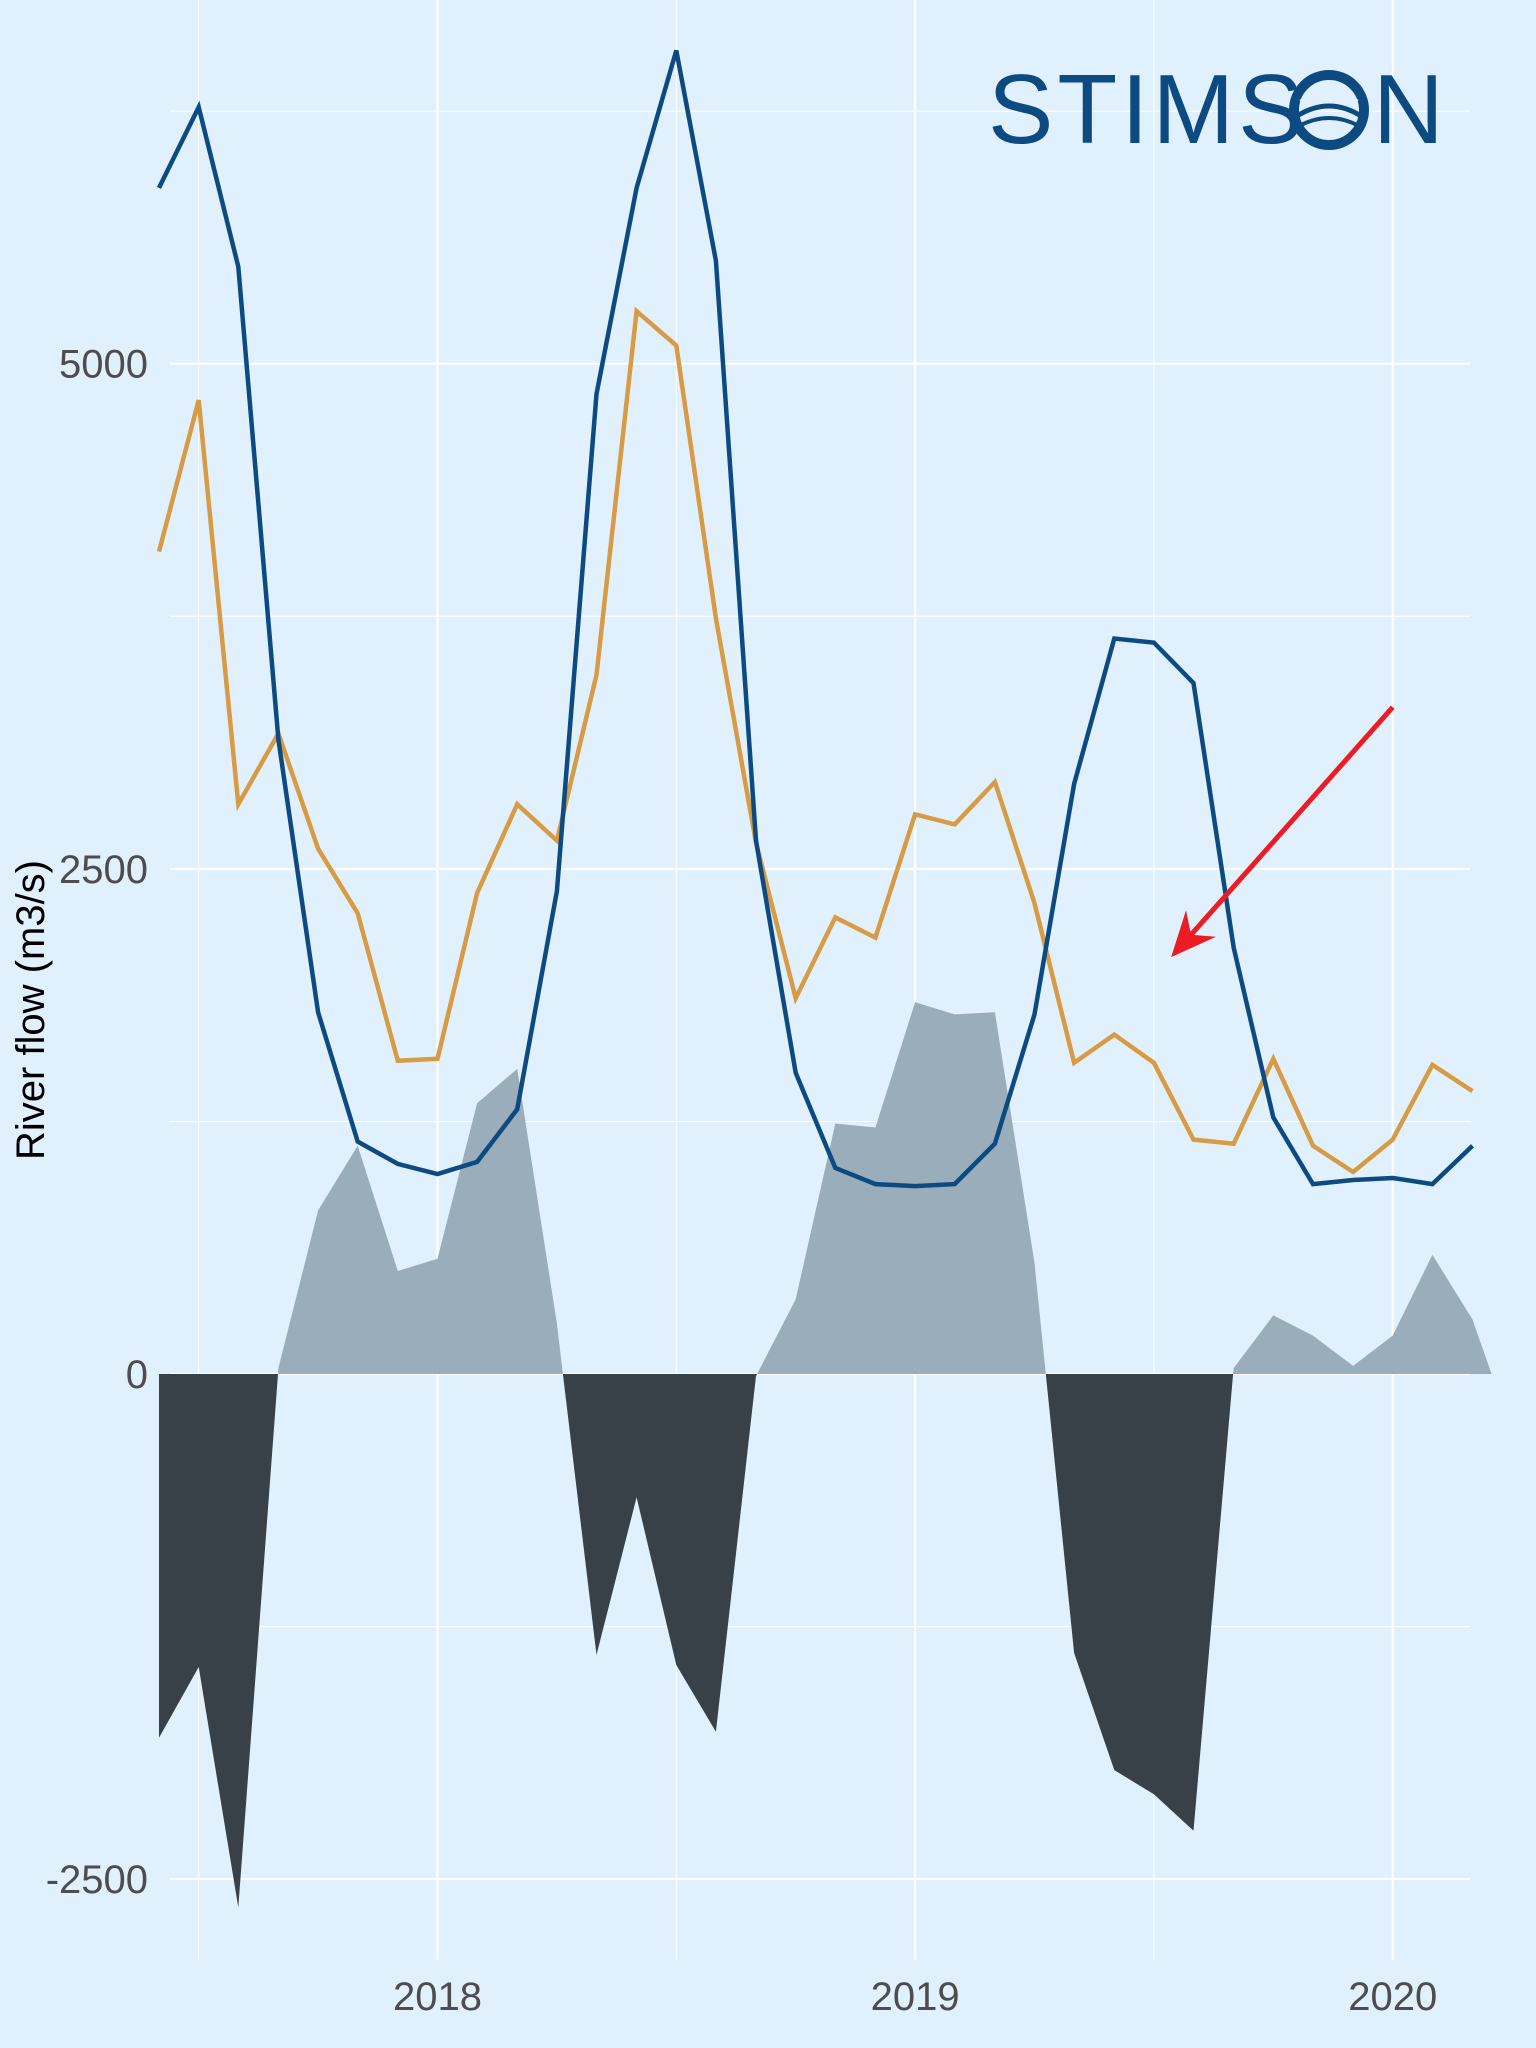 The image size is (1536, 2048). What do you see at coordinates (1329, 110) in the screenshot?
I see `globe-icon` at bounding box center [1329, 110].